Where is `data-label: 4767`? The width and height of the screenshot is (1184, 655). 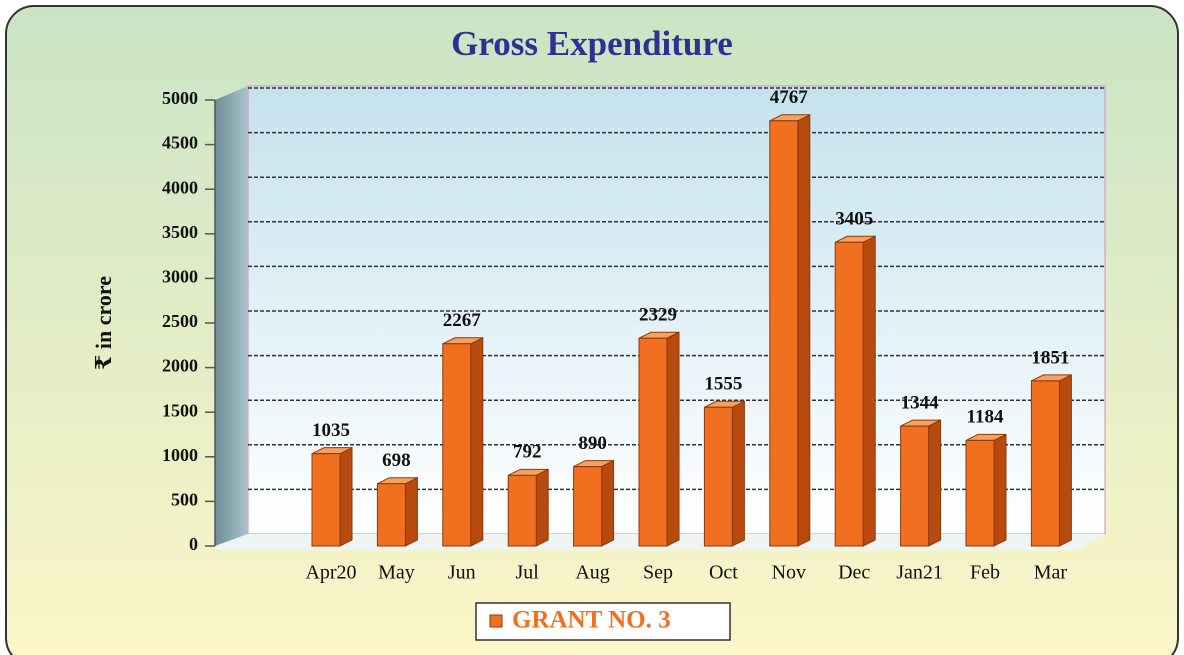 data-label: 4767 is located at coordinates (789, 97).